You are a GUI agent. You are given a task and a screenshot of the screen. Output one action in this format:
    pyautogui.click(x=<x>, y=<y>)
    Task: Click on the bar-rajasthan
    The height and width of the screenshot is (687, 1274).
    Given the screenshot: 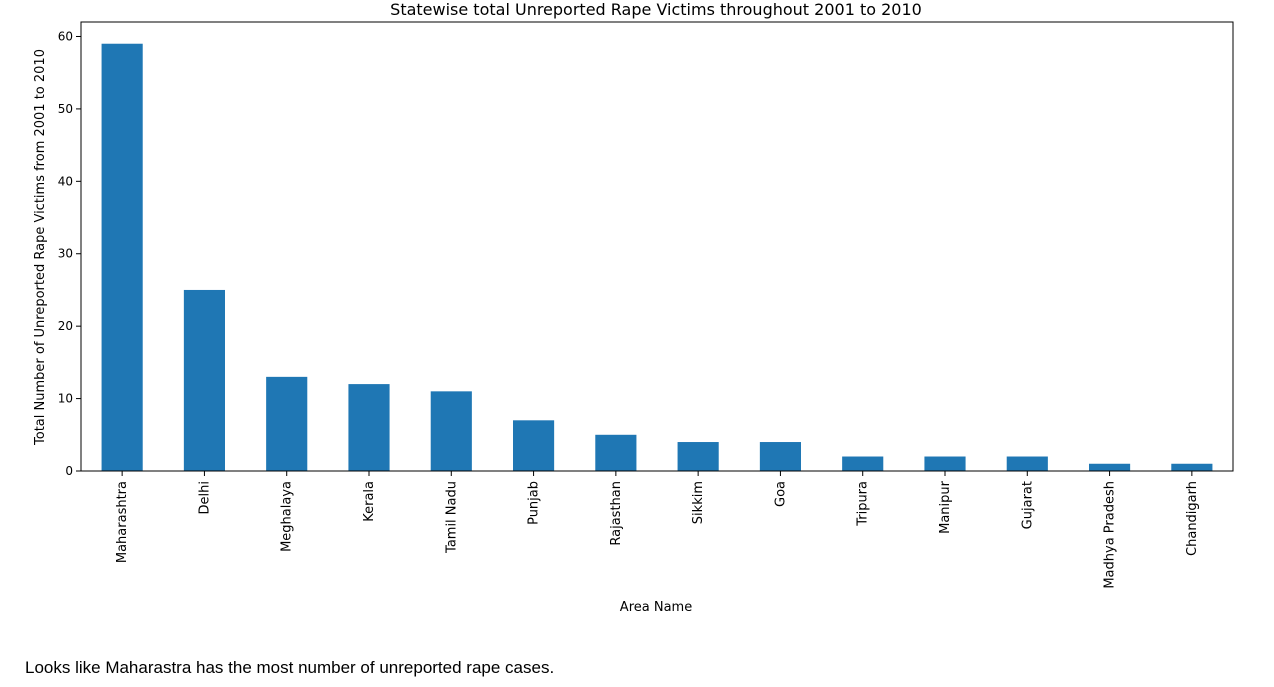 What is the action you would take?
    pyautogui.click(x=616, y=452)
    